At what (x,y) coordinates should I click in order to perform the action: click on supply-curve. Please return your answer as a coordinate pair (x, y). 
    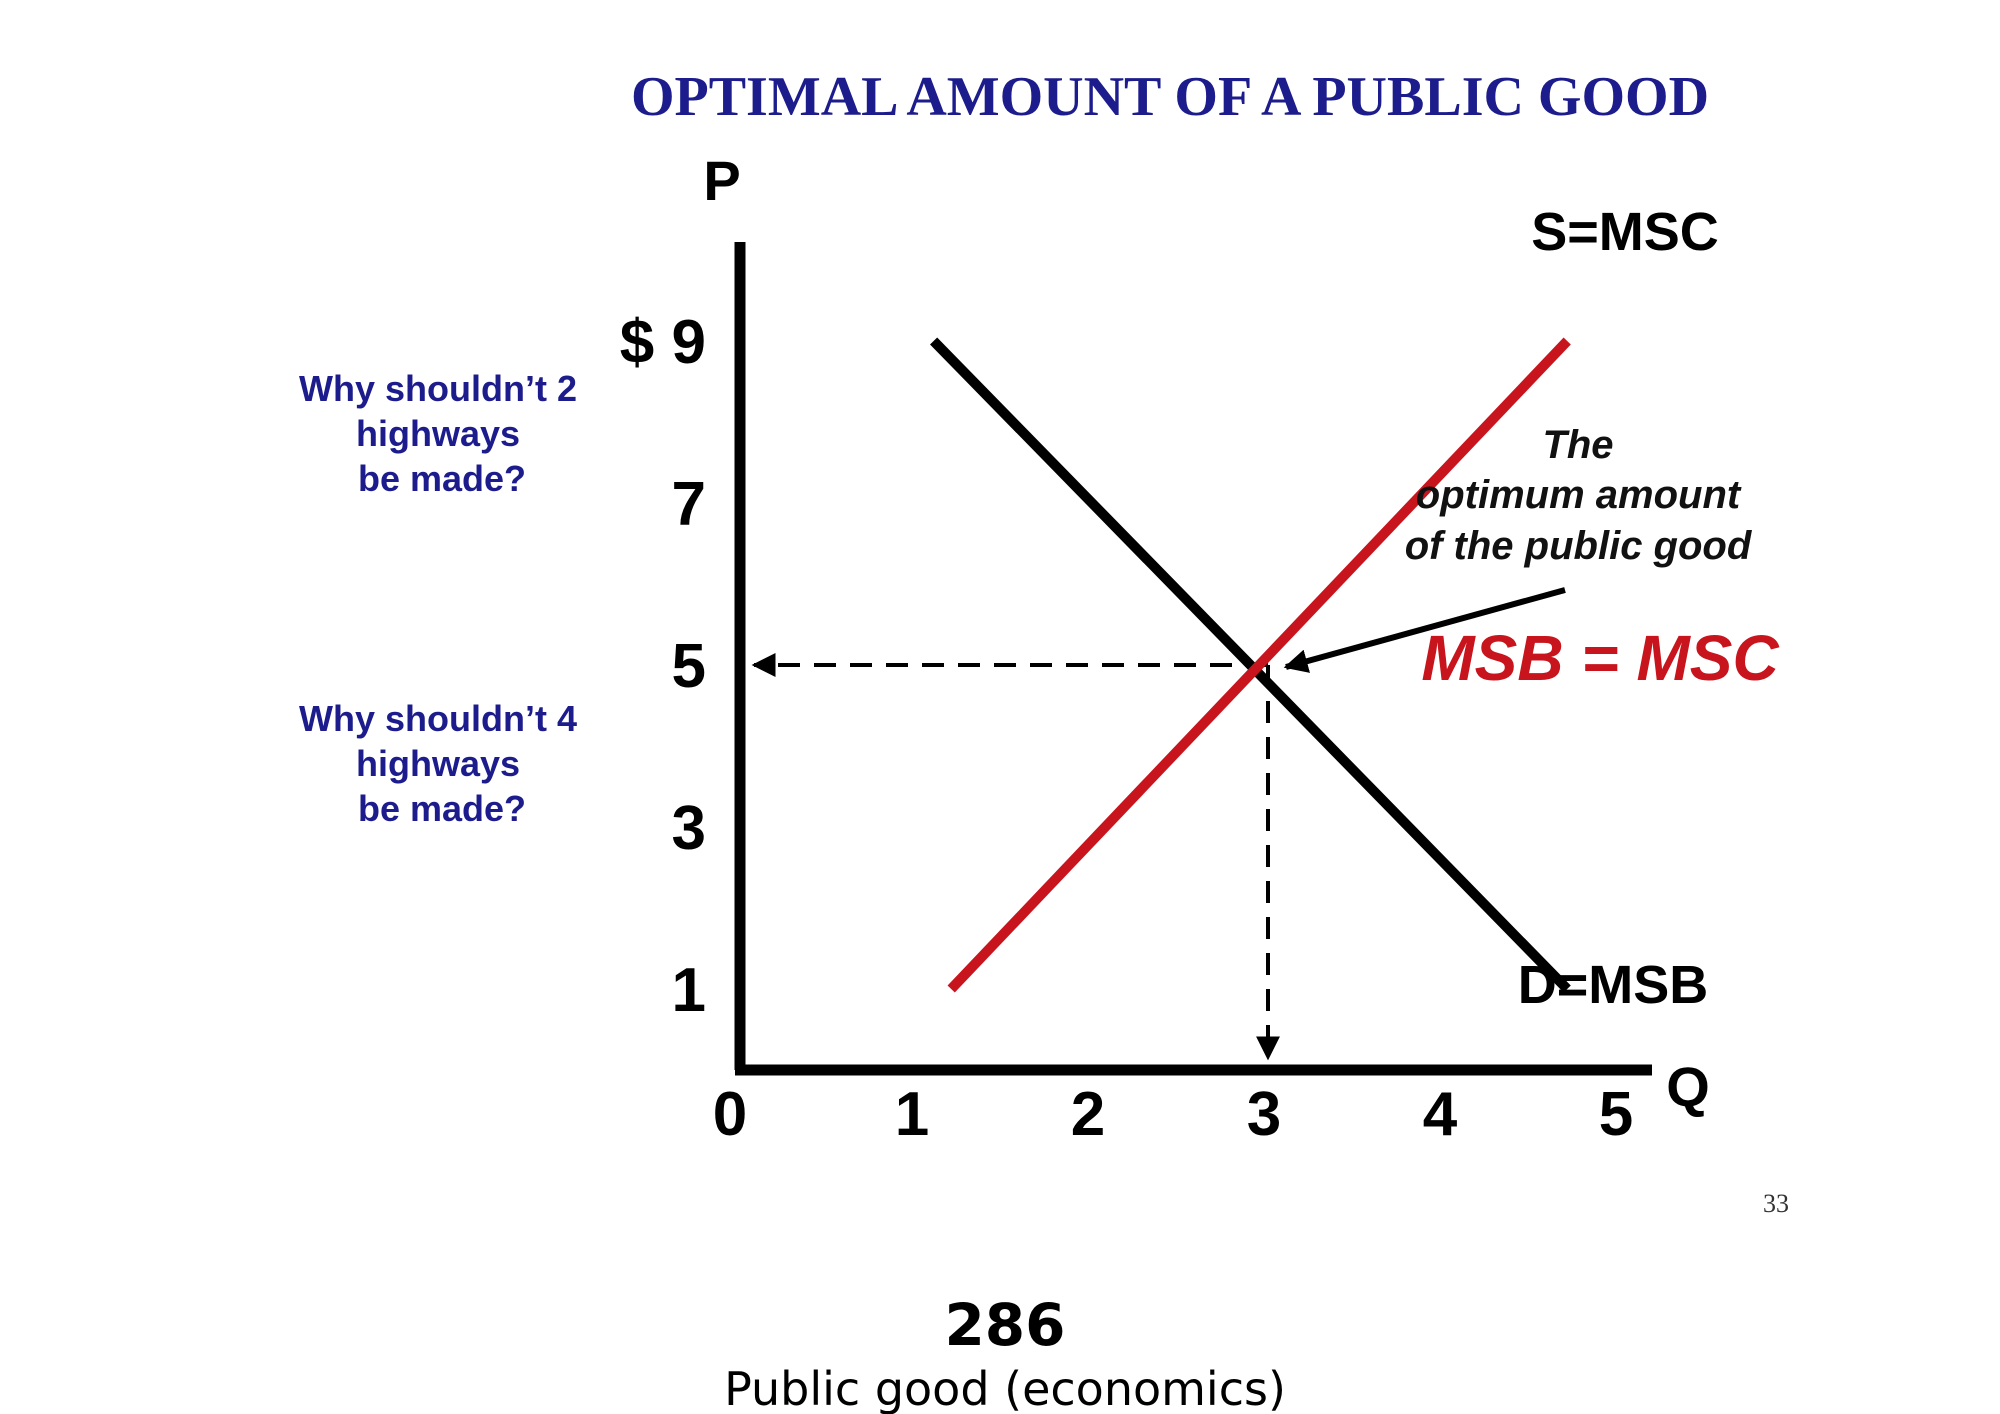
    Looking at the image, I should click on (1259, 665).